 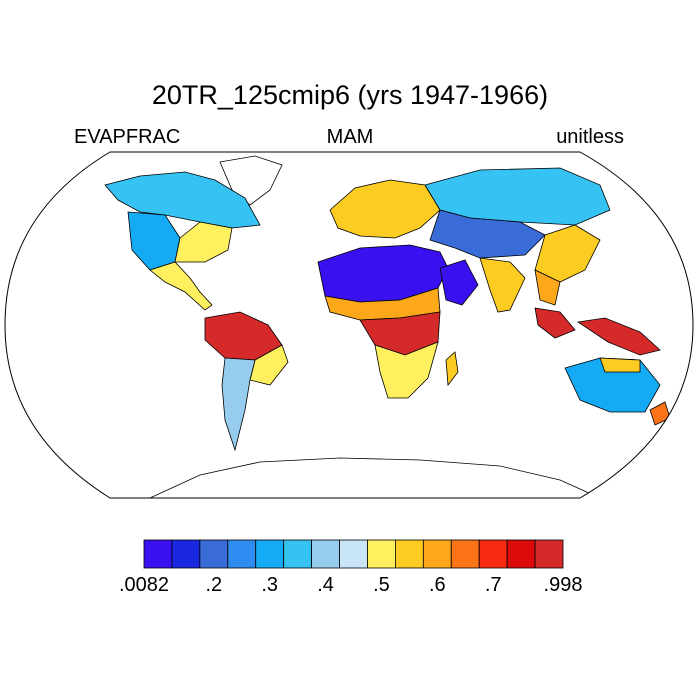 I want to click on south-america-south, so click(x=238, y=404).